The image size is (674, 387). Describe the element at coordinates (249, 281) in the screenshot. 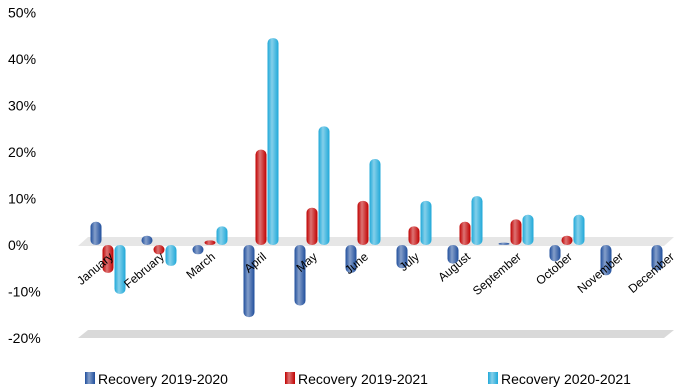

I see `bar-recovery-2019-2020-april` at that location.